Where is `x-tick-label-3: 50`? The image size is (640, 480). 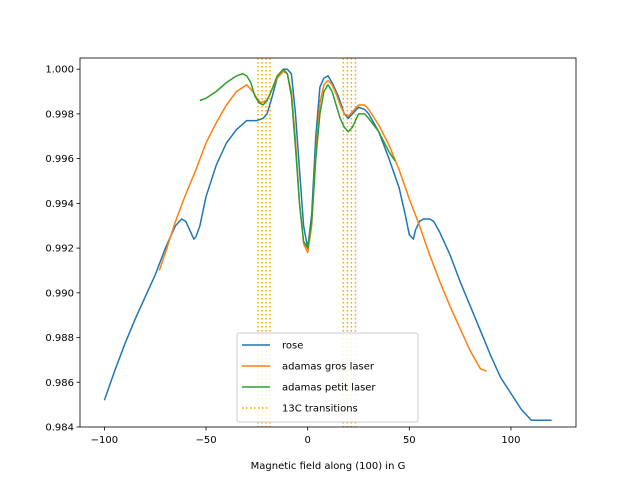 x-tick-label-3: 50 is located at coordinates (409, 440).